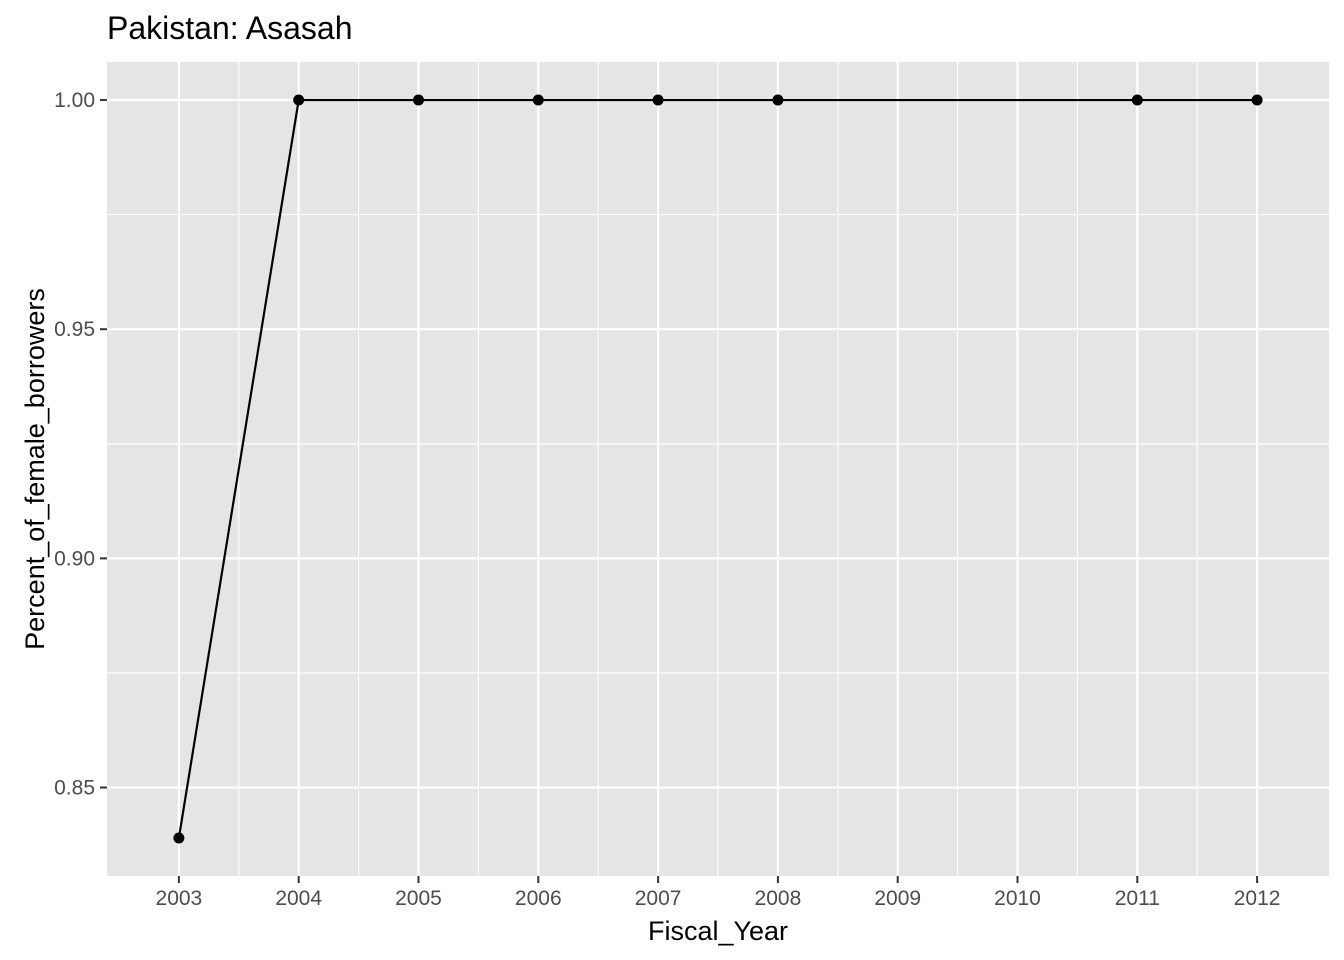 The image size is (1344, 960). Describe the element at coordinates (298, 898) in the screenshot. I see `x-tick-label: 2004` at that location.